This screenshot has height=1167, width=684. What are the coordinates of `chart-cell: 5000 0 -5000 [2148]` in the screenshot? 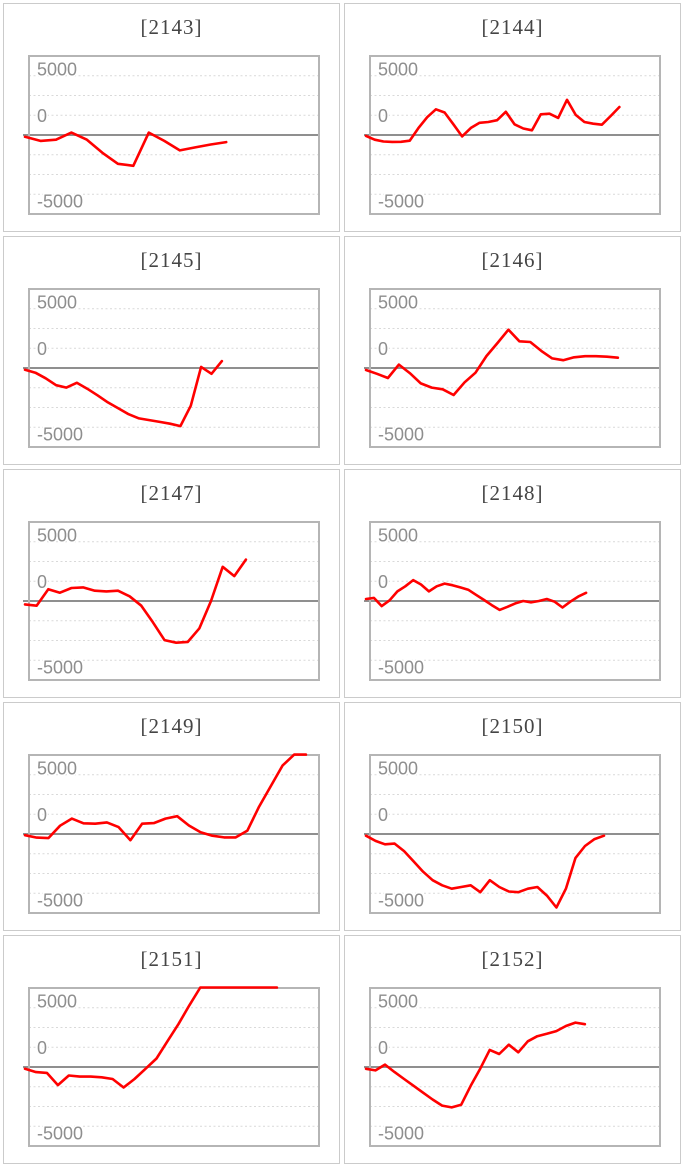 It's located at (512, 583).